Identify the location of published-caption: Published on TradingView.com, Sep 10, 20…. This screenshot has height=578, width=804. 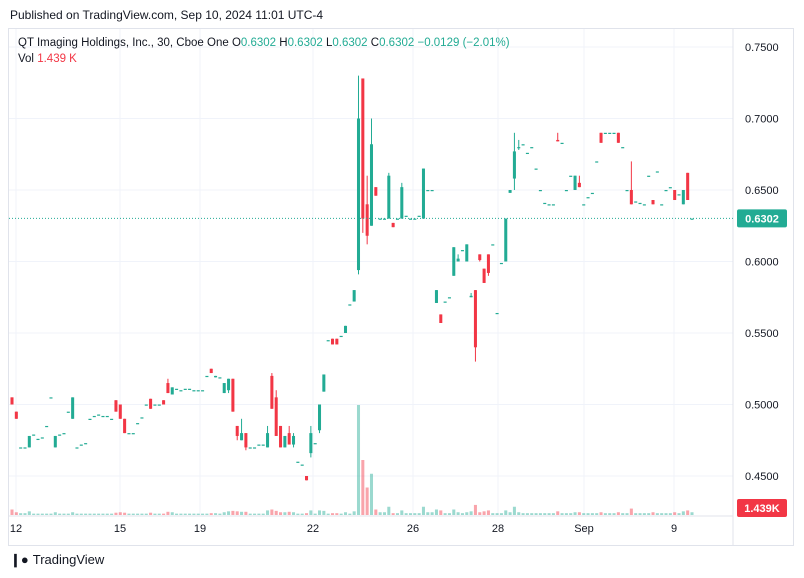
(167, 15).